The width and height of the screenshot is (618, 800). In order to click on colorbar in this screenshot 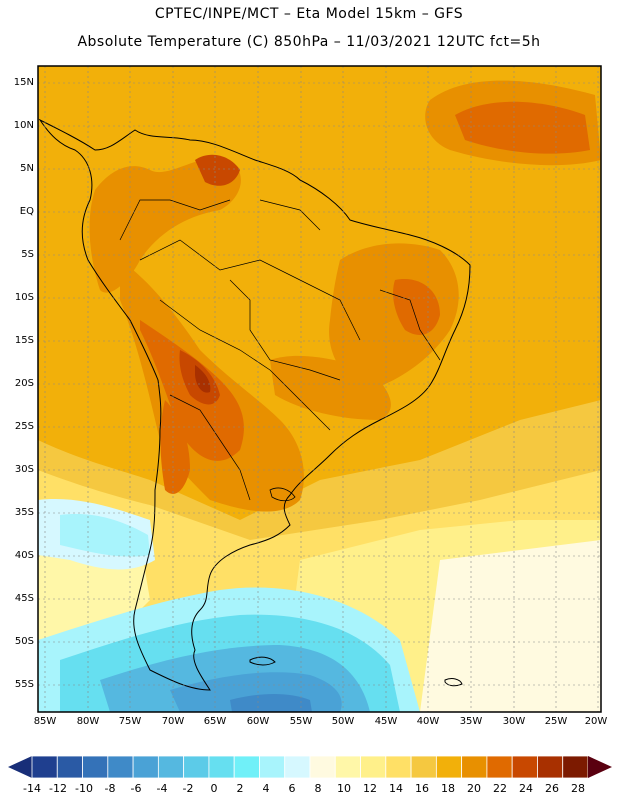, I will do `click(310, 767)`.